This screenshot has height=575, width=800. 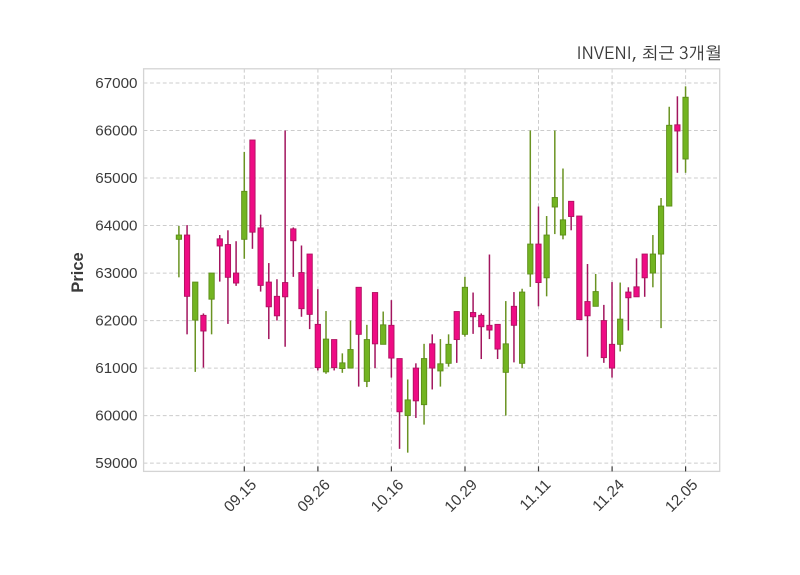 I want to click on svg-text: 66000, so click(x=116, y=131).